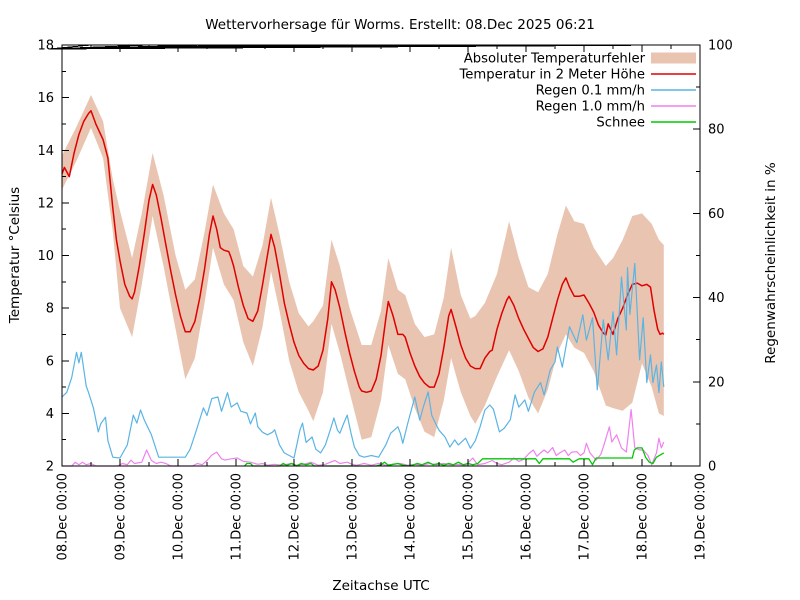  Describe the element at coordinates (716, 214) in the screenshot. I see `y-right-tick-label: 60` at that location.